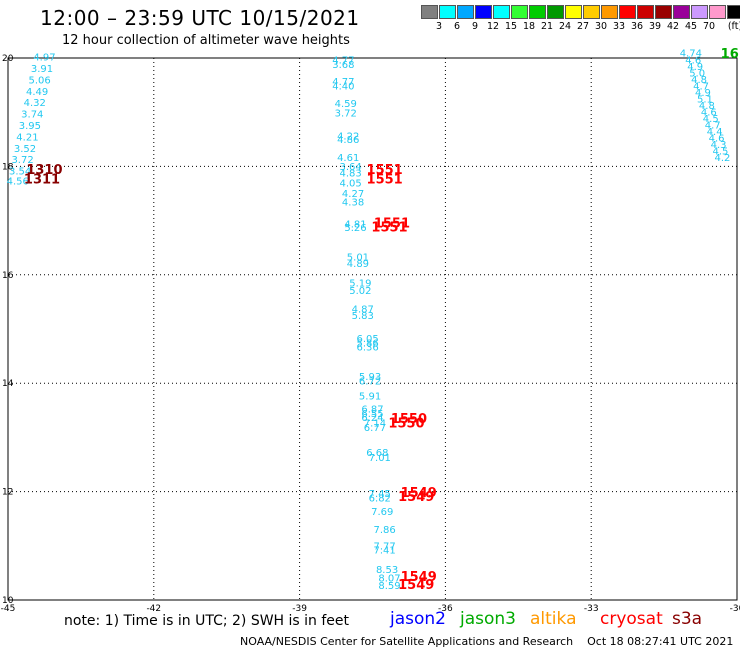  I want to click on swh-value-label: 5.0, so click(697, 73).